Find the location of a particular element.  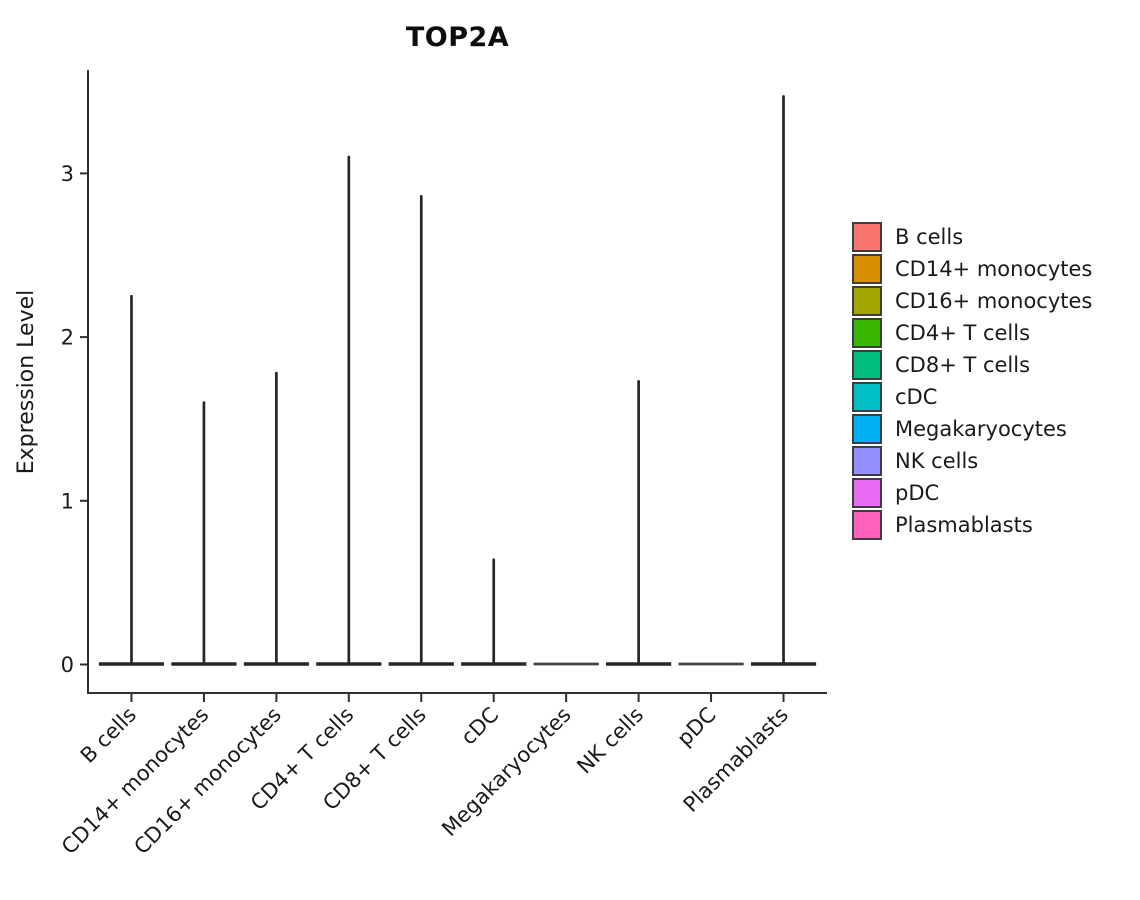

x-tick-label: B cells is located at coordinates (108, 735).